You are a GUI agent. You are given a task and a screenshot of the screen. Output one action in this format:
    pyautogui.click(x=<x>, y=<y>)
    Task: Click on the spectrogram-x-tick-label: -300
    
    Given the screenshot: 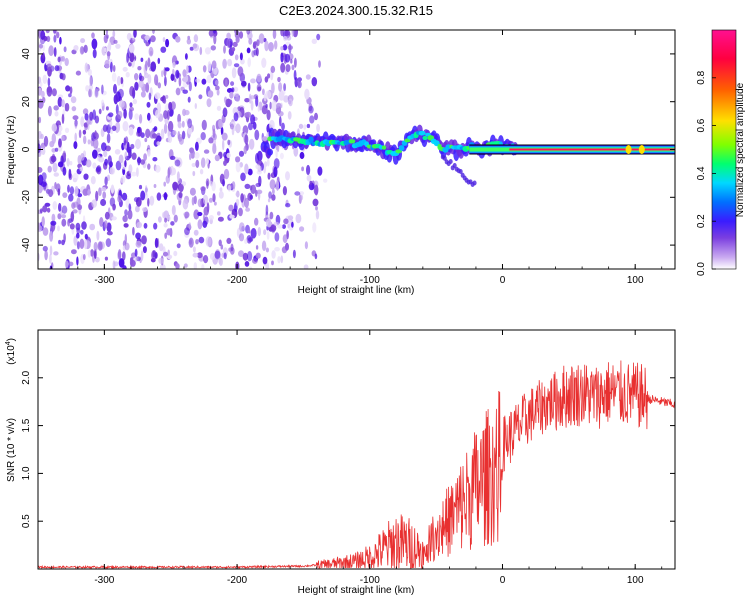 What is the action you would take?
    pyautogui.click(x=104, y=280)
    